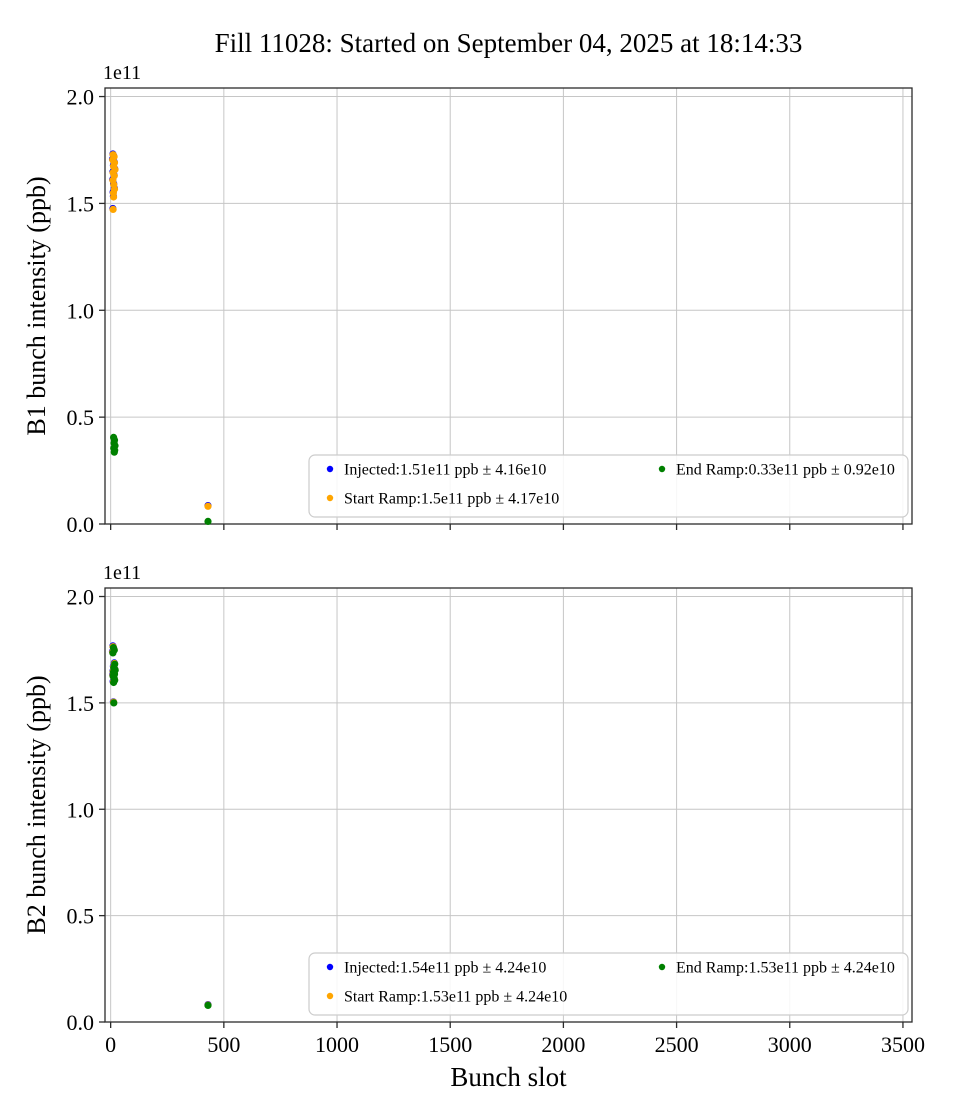  Describe the element at coordinates (445, 968) in the screenshot. I see `legend-label: Injected:1.54e11 ppb ± 4.24e10` at that location.